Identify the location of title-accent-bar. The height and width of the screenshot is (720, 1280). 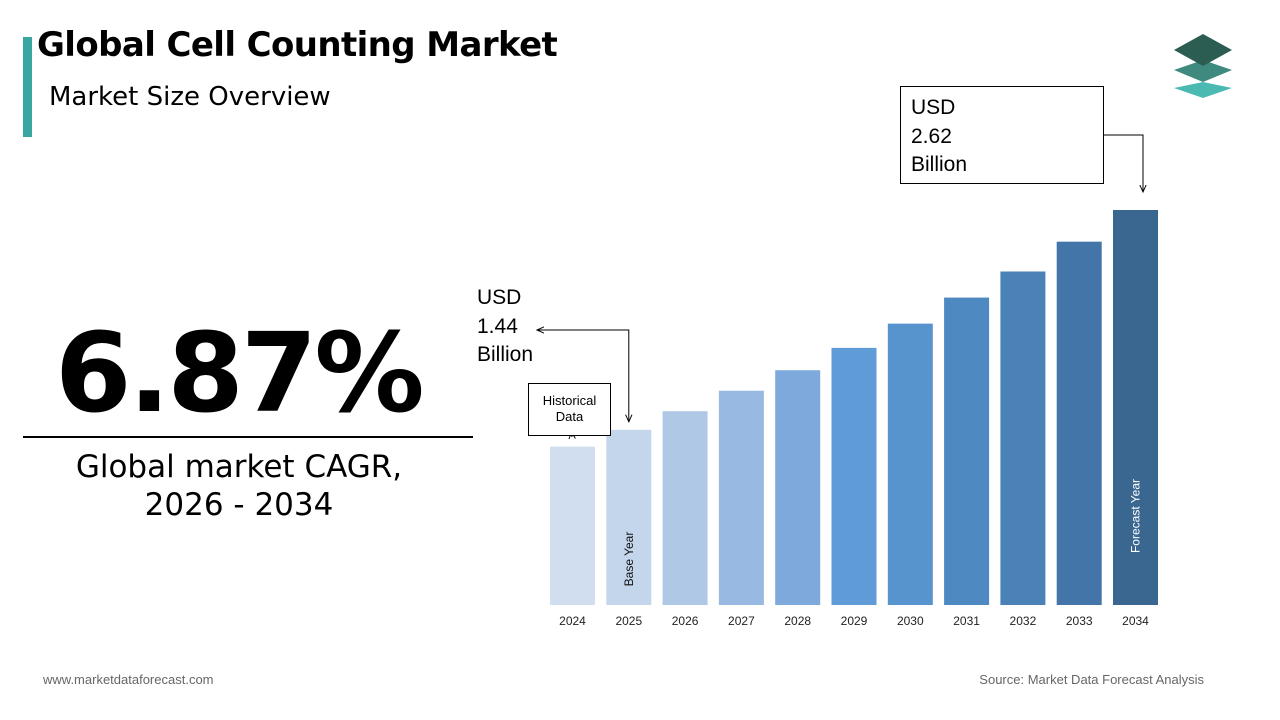
(27, 87).